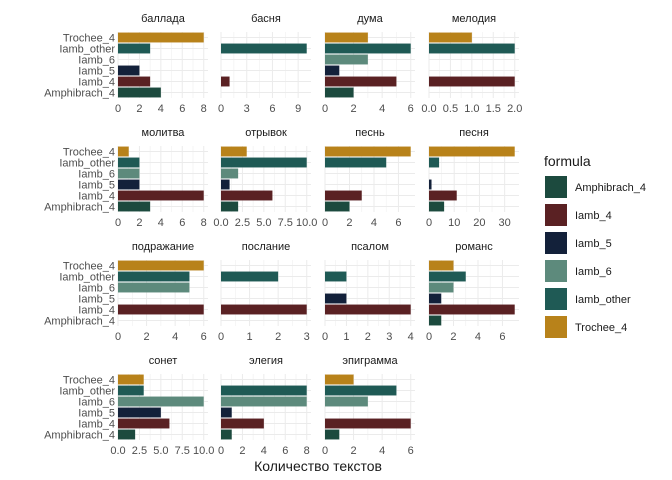  I want to click on x-tick-label: 1.5, so click(493, 109).